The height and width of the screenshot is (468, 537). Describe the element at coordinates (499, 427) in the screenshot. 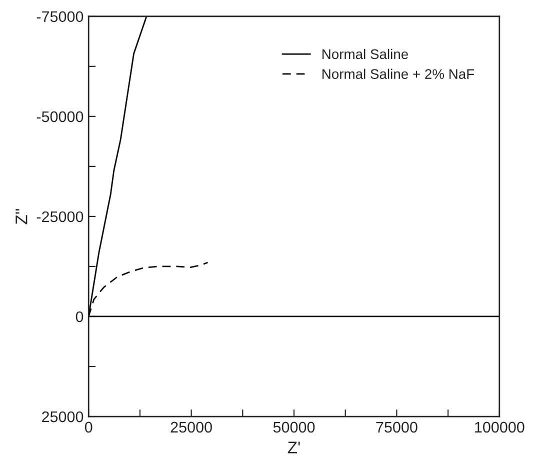

I see `x-tick-label: 100000` at that location.